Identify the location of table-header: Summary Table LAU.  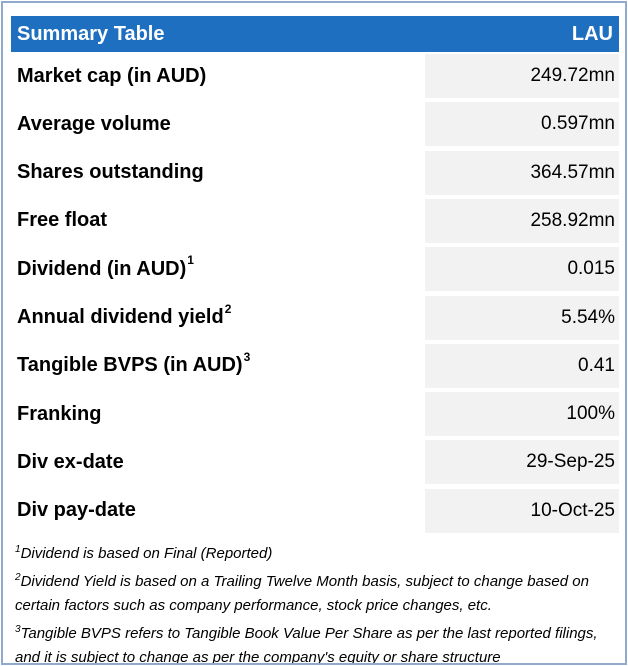
(315, 34).